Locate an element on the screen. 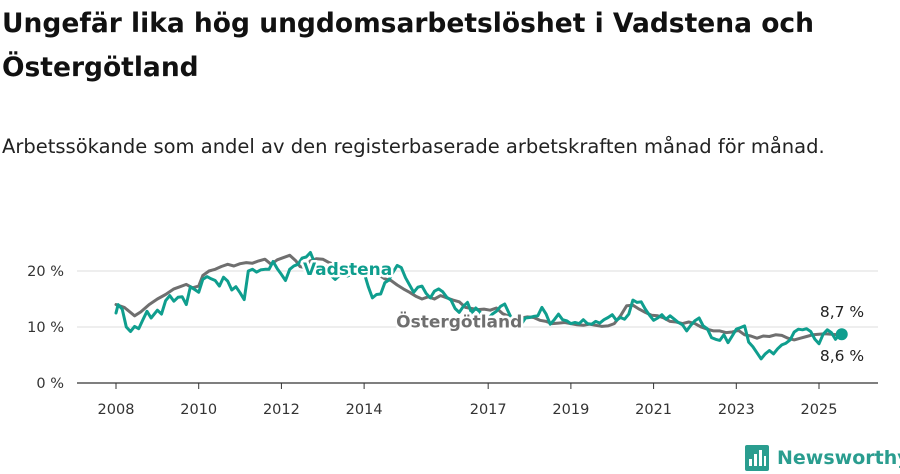  x-tick-label: 2021 is located at coordinates (653, 410).